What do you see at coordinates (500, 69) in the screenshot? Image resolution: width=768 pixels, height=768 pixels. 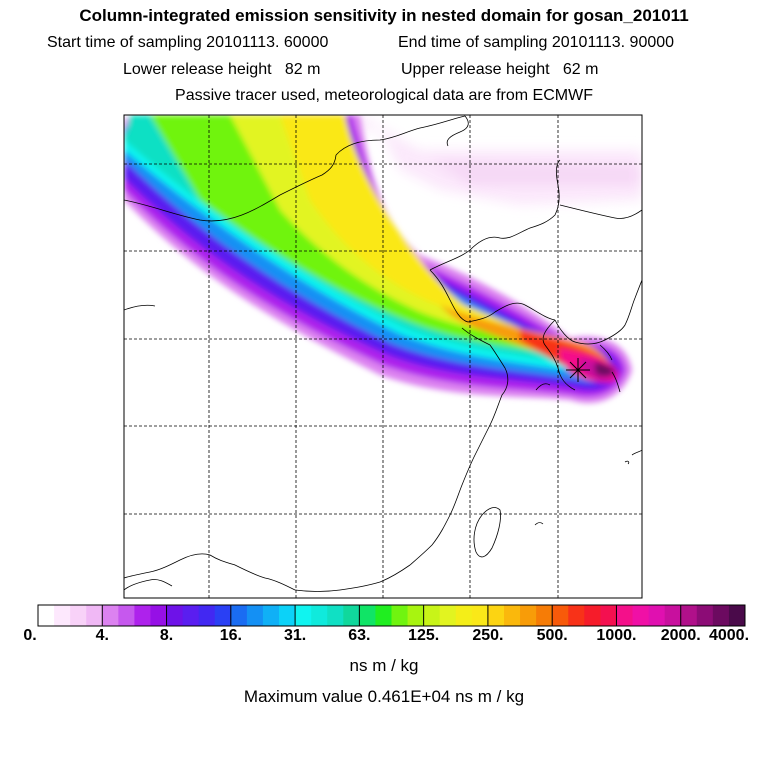 I see `upper-release-label: Upper release height 62 m` at bounding box center [500, 69].